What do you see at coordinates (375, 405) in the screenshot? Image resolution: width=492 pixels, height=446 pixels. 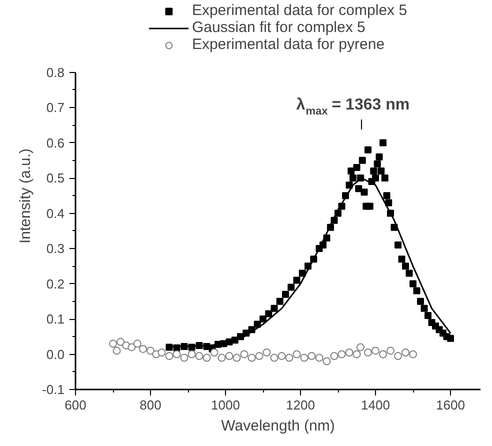 I see `x-tick-label: 1400` at bounding box center [375, 405].